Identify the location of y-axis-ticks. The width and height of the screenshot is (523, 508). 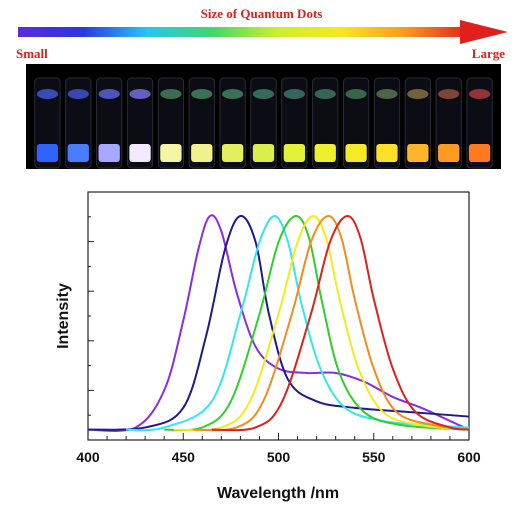
(91, 316).